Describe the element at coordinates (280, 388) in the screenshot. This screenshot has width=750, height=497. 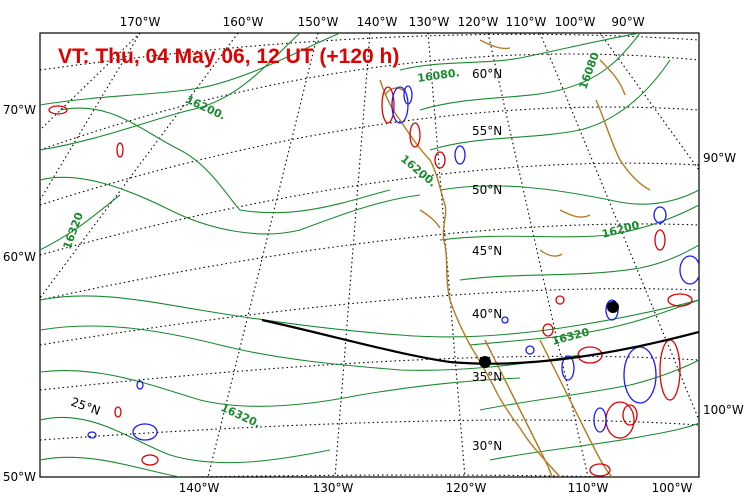
I see `contour-16440-a` at that location.